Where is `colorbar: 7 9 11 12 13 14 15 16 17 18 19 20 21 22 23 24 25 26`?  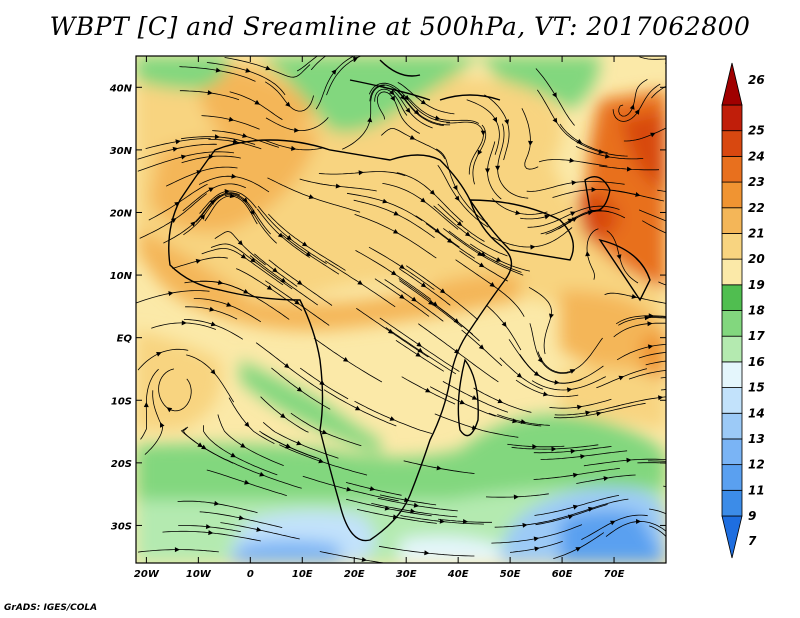 colorbar: 7 9 11 12 13 14 15 16 17 18 19 20 21 22 23 24 25 26 is located at coordinates (743, 310).